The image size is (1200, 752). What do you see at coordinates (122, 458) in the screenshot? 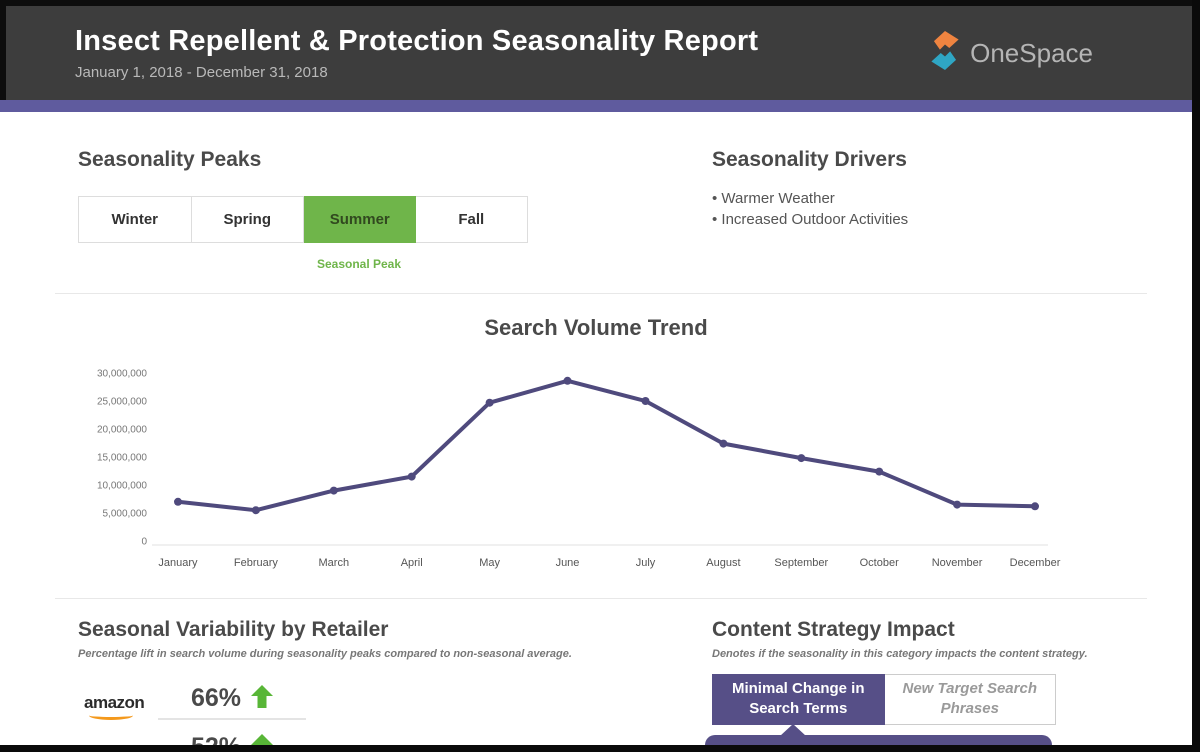
I see `svg-text: 15,000,000` at bounding box center [122, 458].